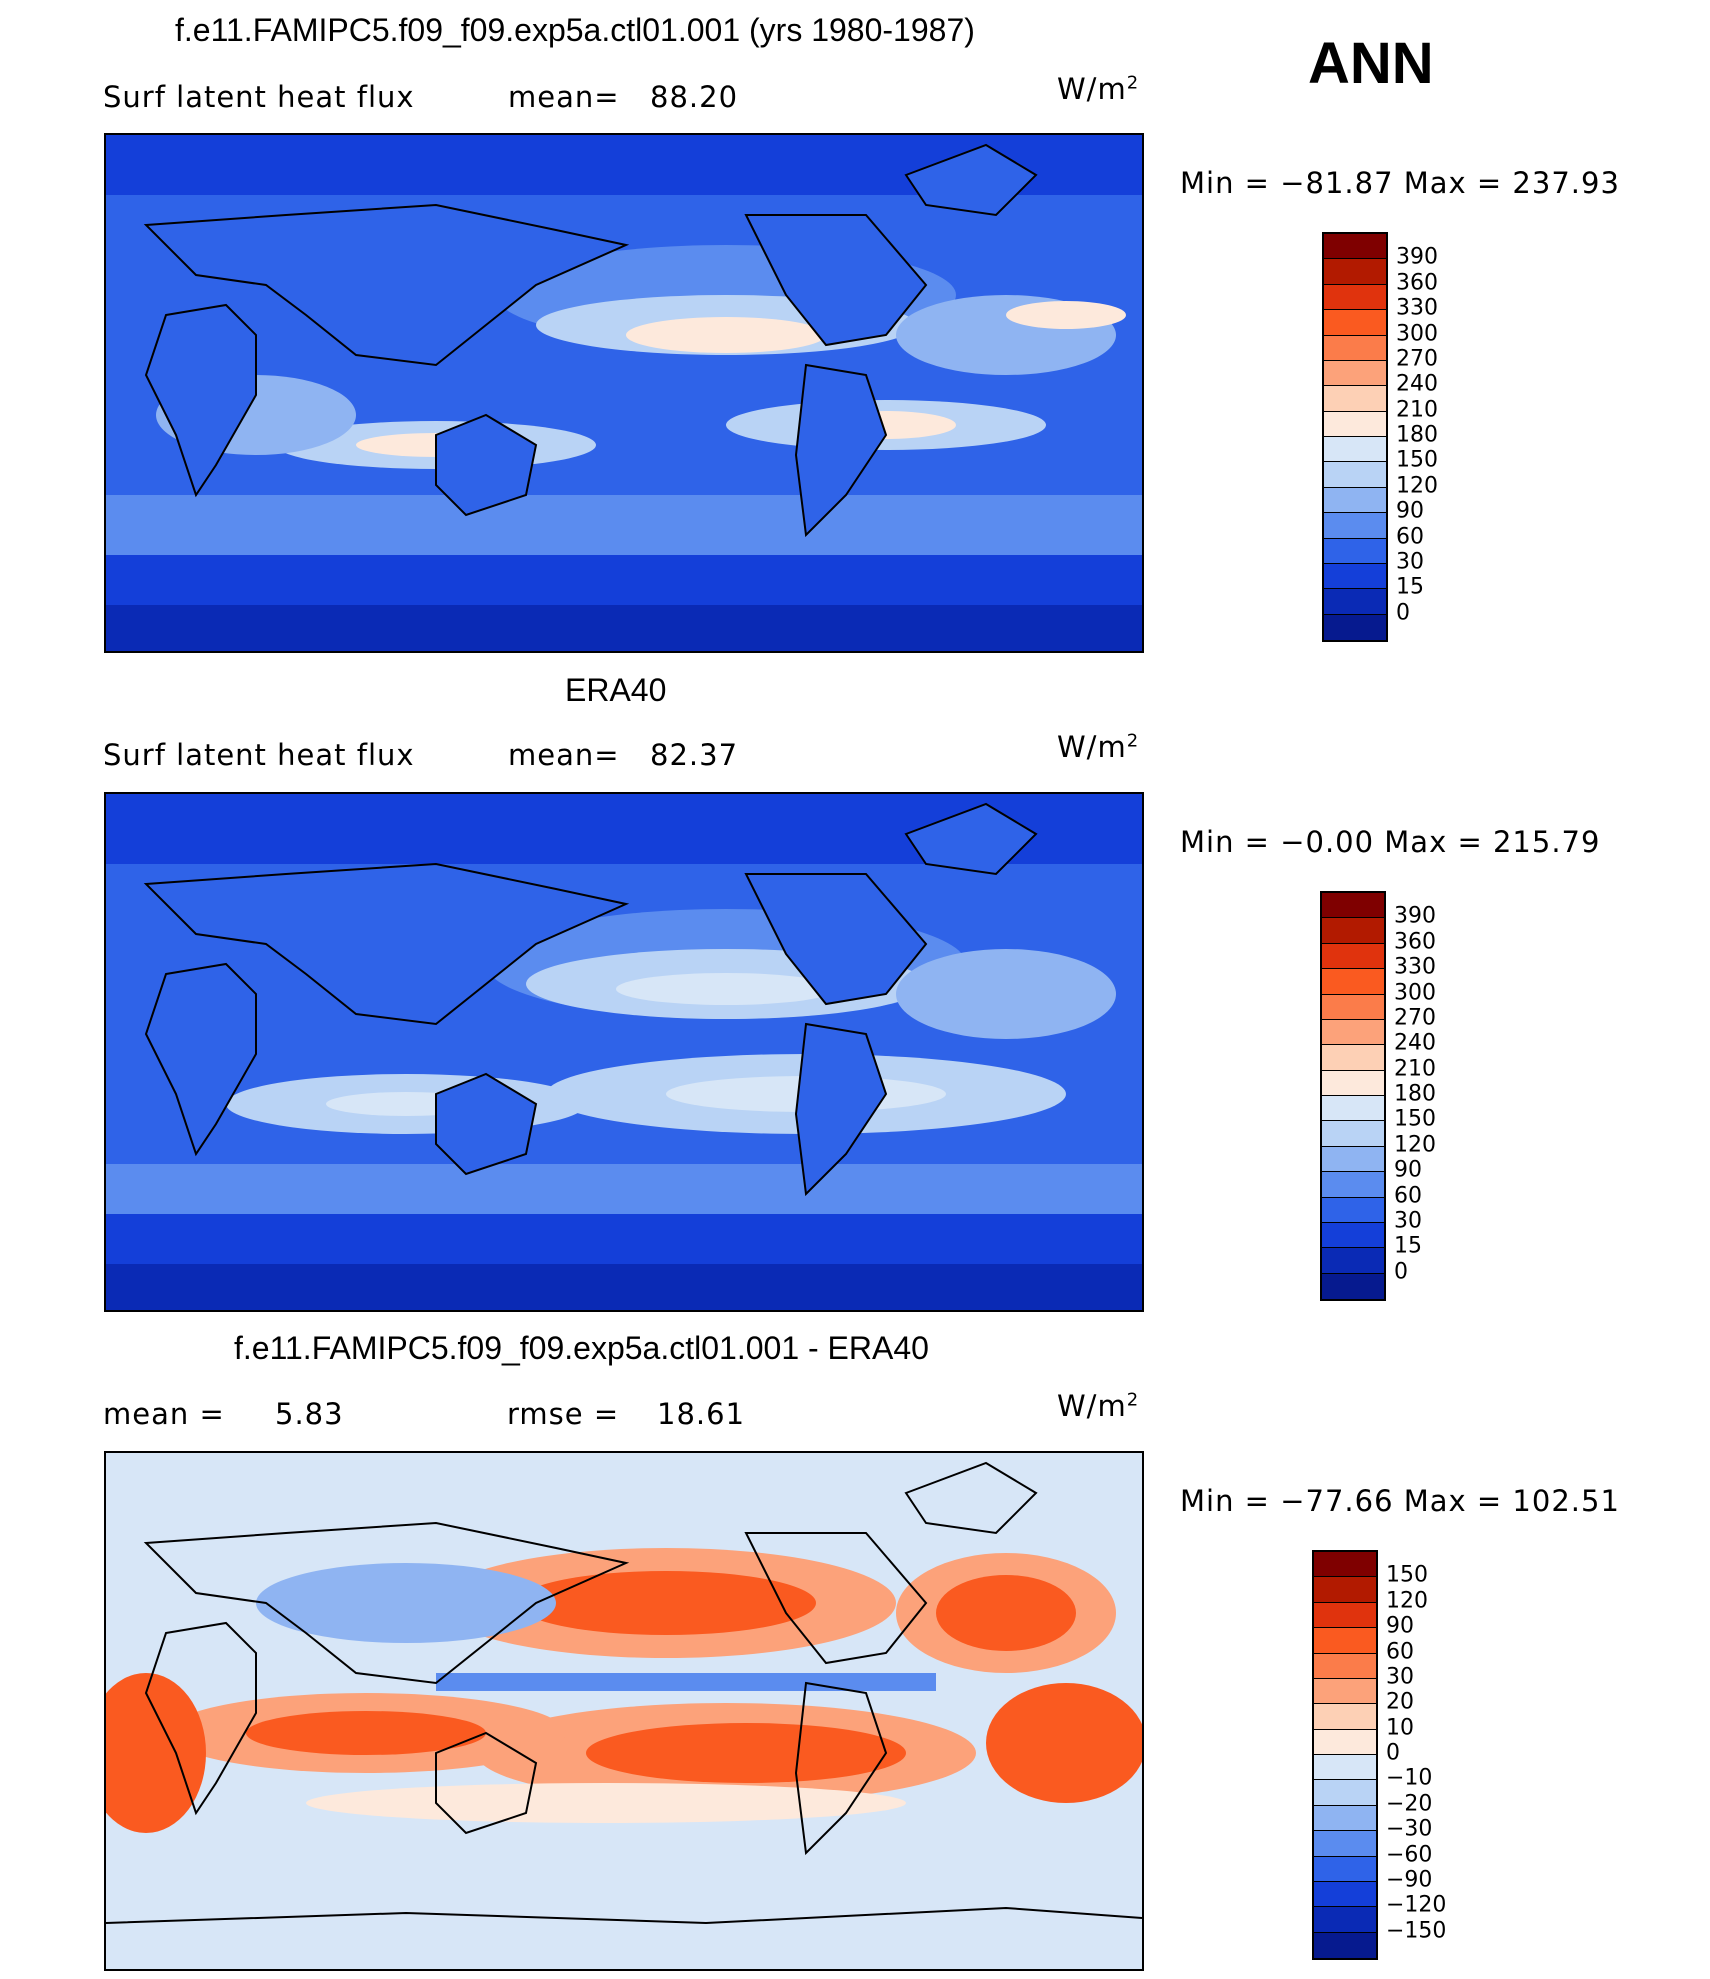 The height and width of the screenshot is (1979, 1710). I want to click on colorbar-tick-label: −30, so click(1409, 1829).